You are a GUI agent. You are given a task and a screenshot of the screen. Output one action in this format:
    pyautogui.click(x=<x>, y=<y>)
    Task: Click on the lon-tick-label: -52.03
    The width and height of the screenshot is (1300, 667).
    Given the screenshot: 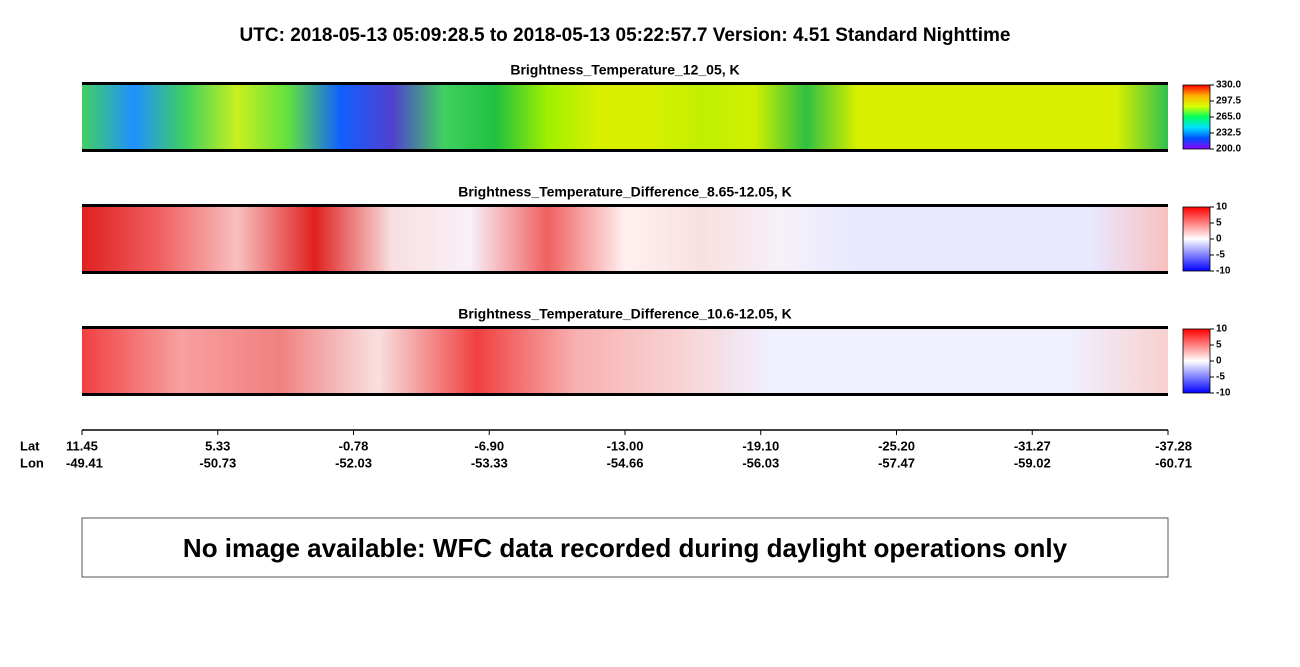 What is the action you would take?
    pyautogui.click(x=353, y=462)
    